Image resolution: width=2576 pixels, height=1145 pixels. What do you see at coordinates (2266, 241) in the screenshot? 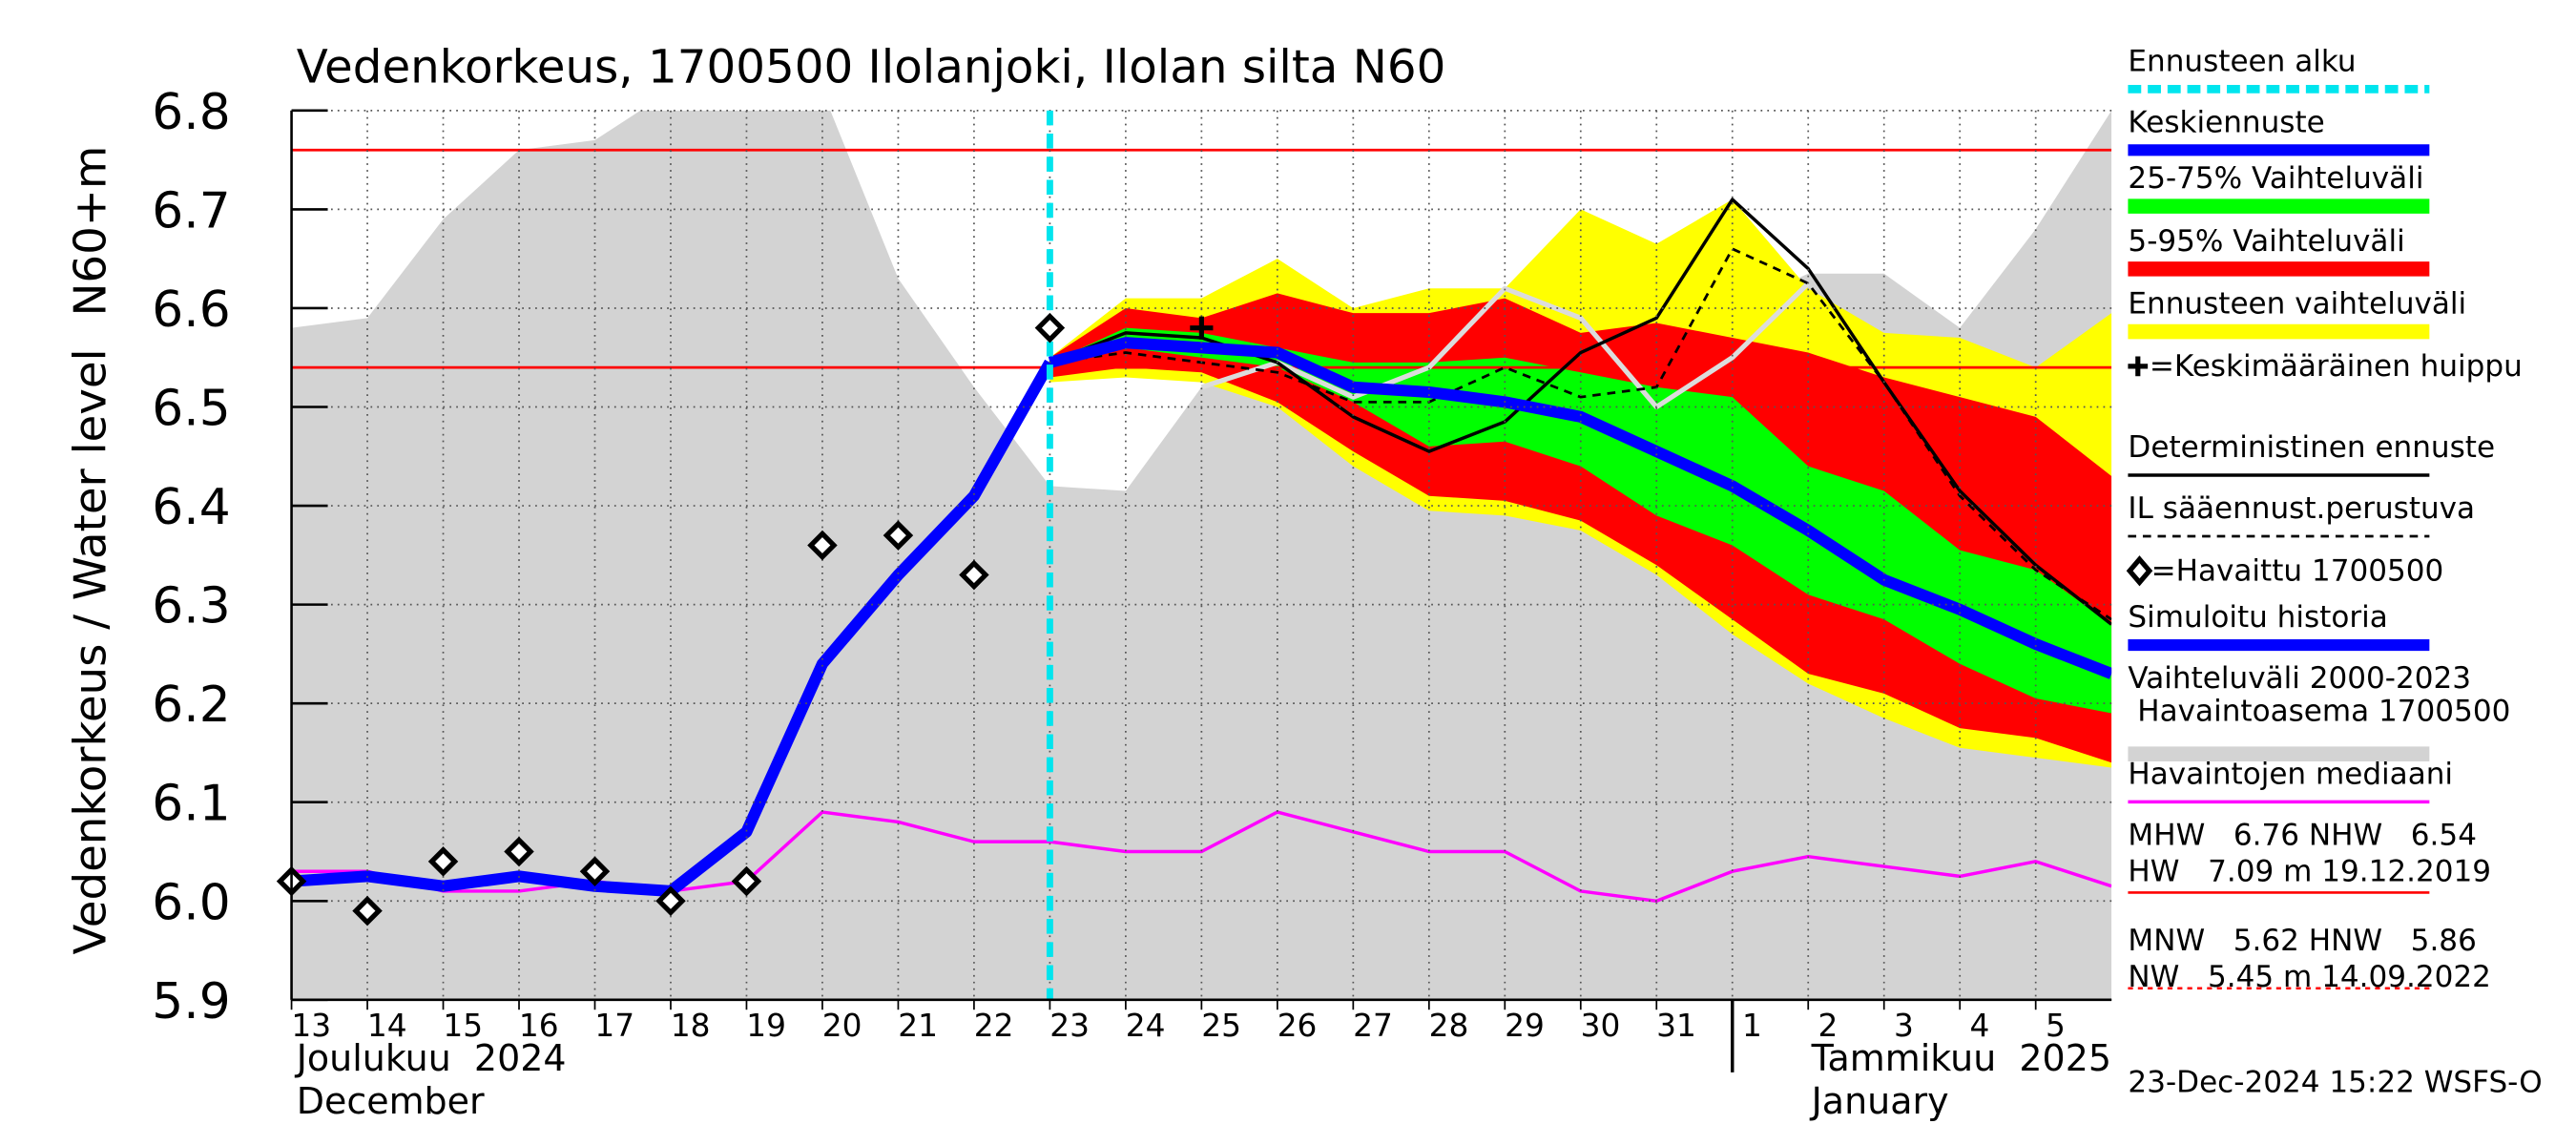
I see `legend-label: 5-95% Vaihteluväli` at bounding box center [2266, 241].